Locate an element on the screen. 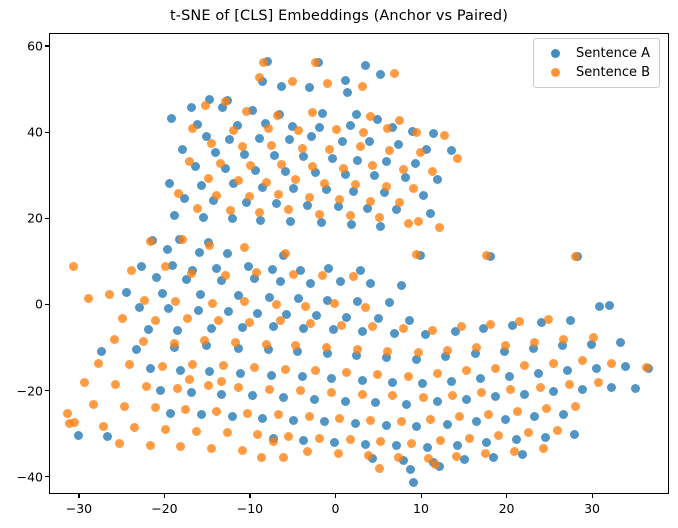  legend-box: Sentence A Sentence B is located at coordinates (597, 63).